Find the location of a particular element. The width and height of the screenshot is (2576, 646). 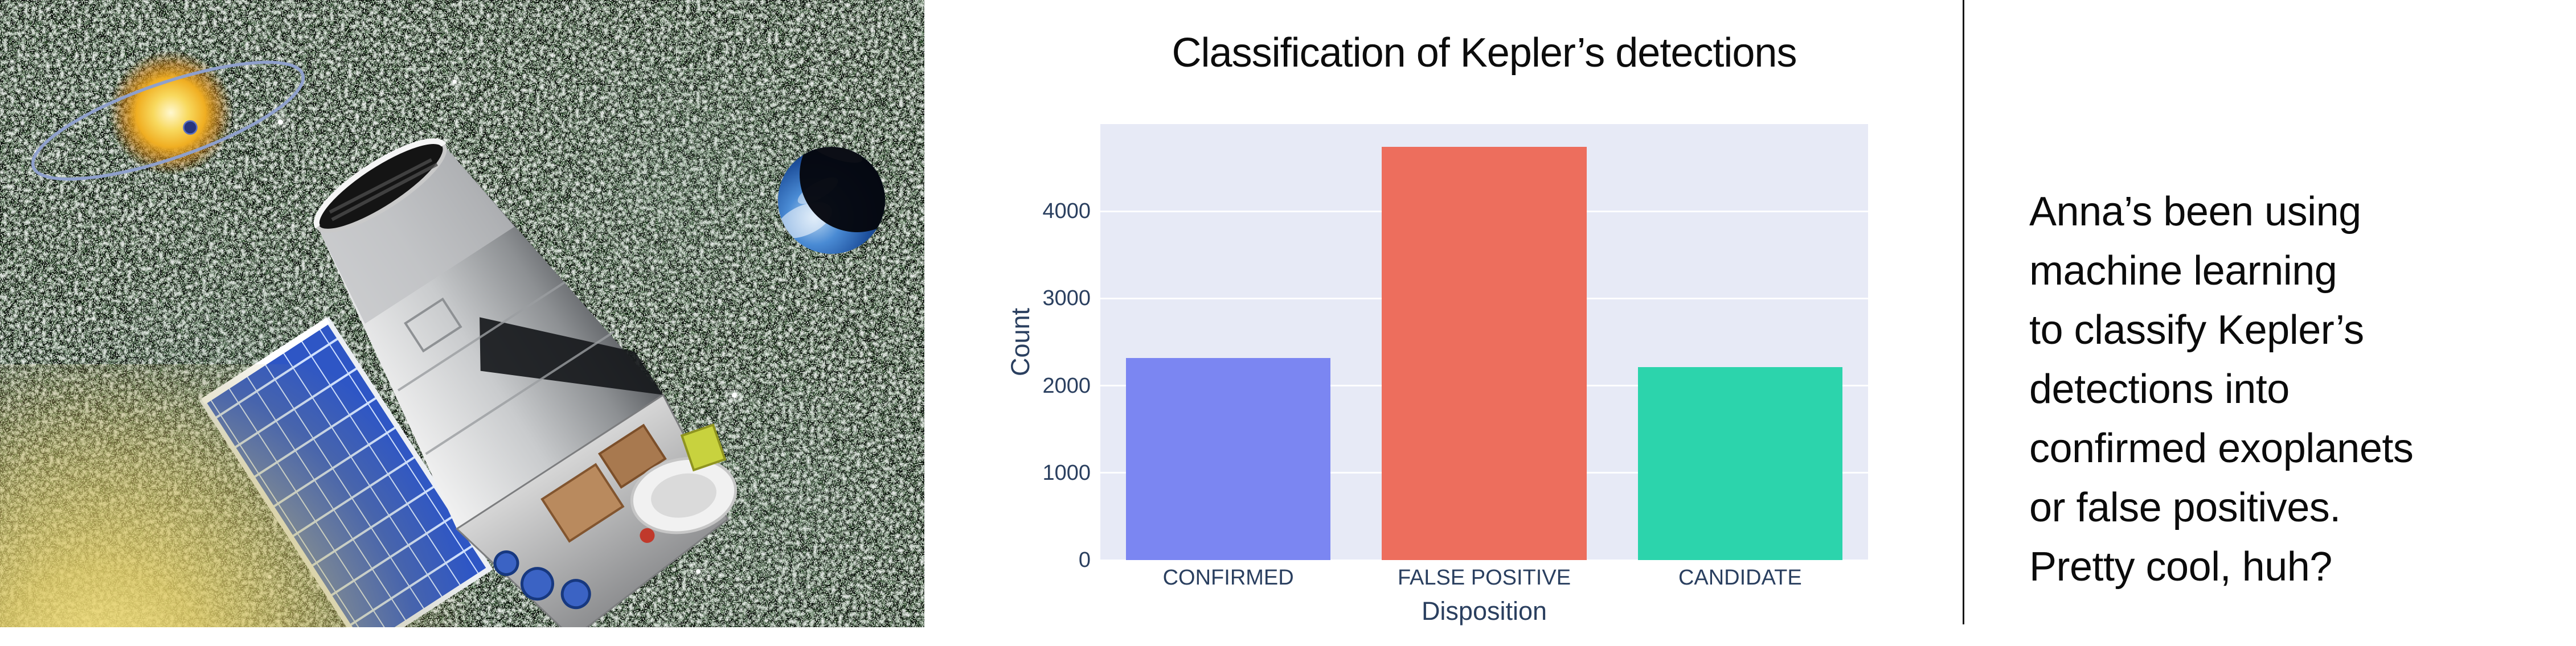

orbit-ring is located at coordinates (168, 120).